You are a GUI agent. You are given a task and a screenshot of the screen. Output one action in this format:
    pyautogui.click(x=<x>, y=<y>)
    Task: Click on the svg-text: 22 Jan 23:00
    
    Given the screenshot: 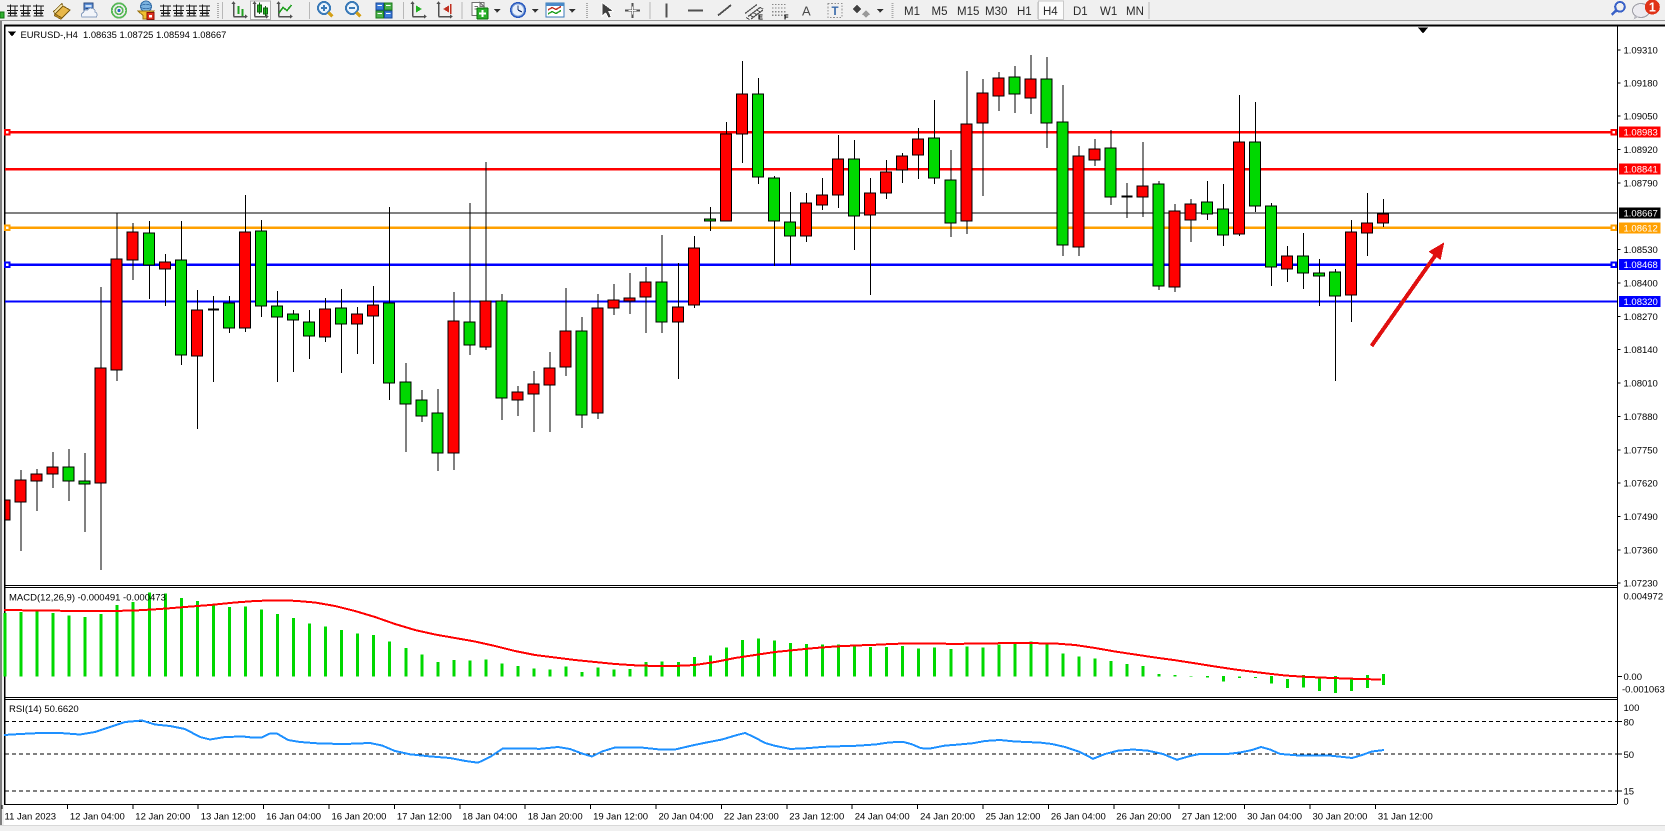 What is the action you would take?
    pyautogui.click(x=751, y=817)
    